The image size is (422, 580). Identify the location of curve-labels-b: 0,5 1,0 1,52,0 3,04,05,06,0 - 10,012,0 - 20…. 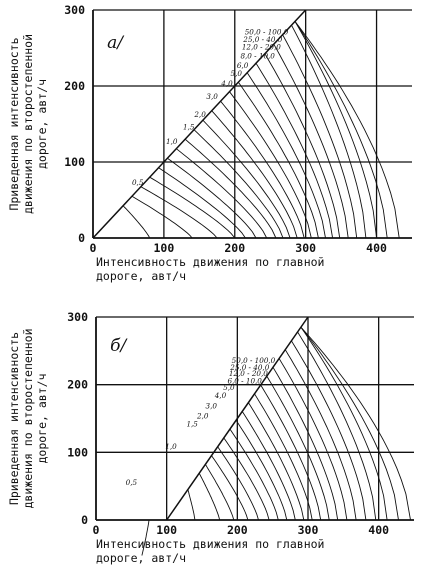
(201, 421).